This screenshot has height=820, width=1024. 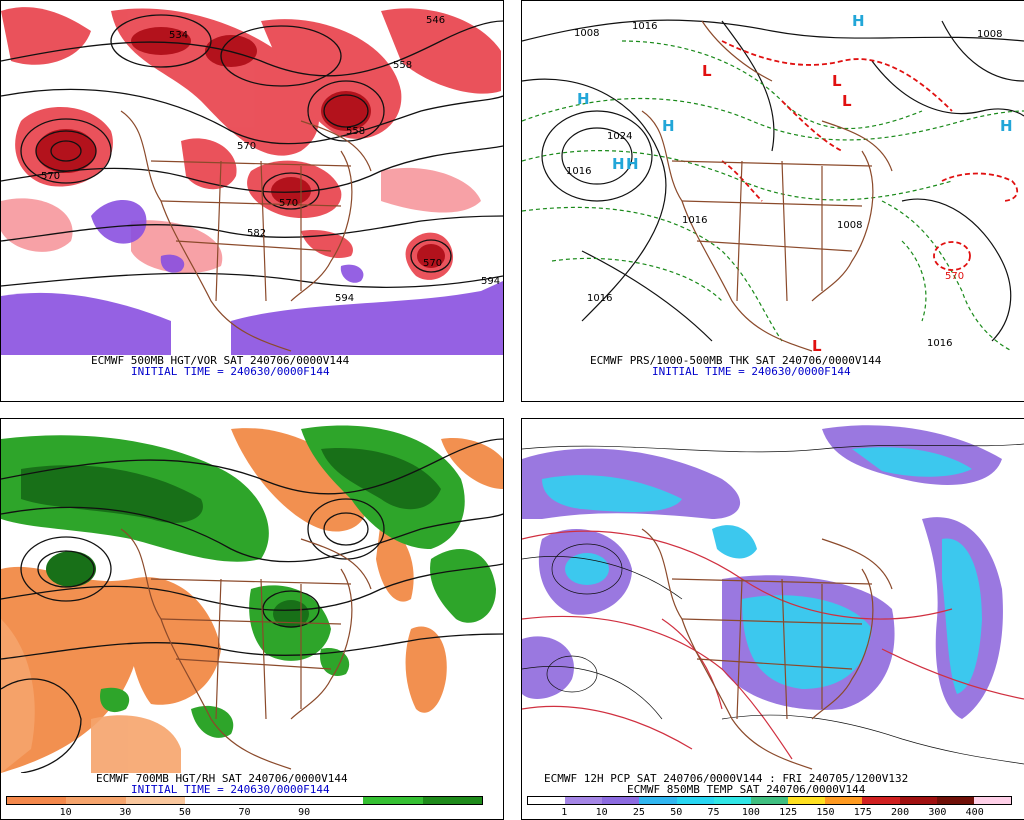 I want to click on colorbar-tick-label: 70, so click(x=244, y=812).